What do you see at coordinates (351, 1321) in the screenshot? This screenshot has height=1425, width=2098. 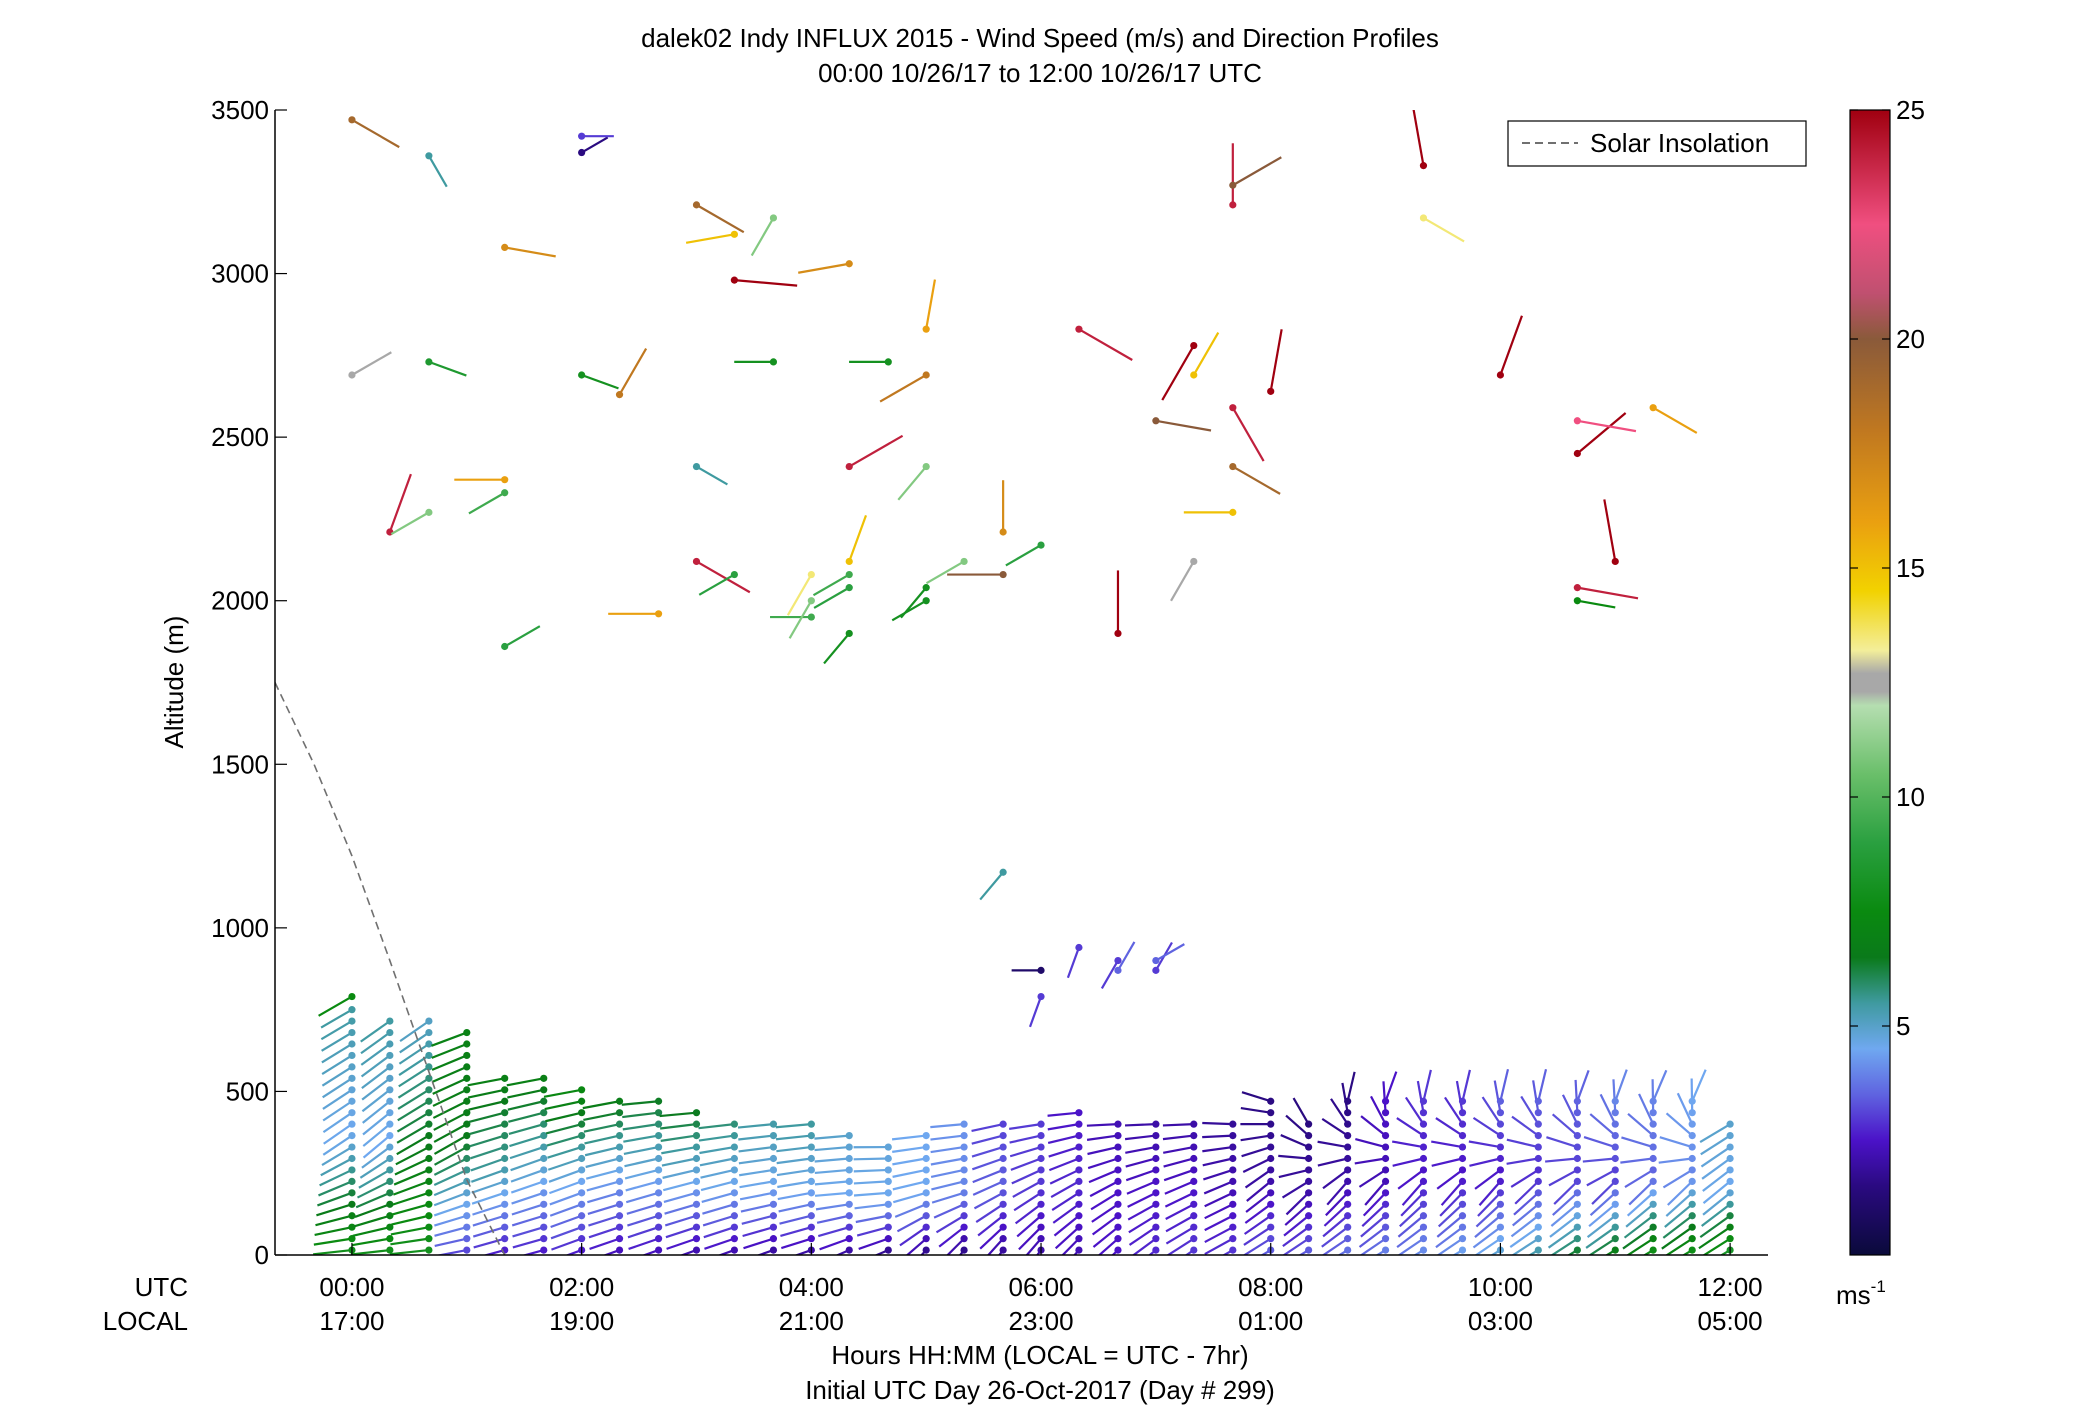 I see `x-tick-label-local: 17:00` at bounding box center [351, 1321].